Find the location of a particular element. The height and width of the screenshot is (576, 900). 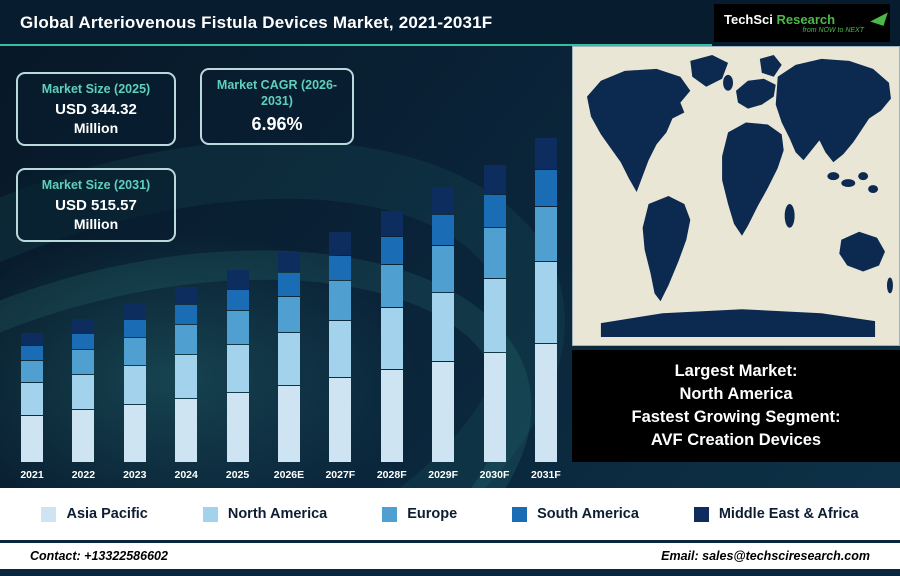

logo-brand-text: TechSci Research is located at coordinates (803, 19).